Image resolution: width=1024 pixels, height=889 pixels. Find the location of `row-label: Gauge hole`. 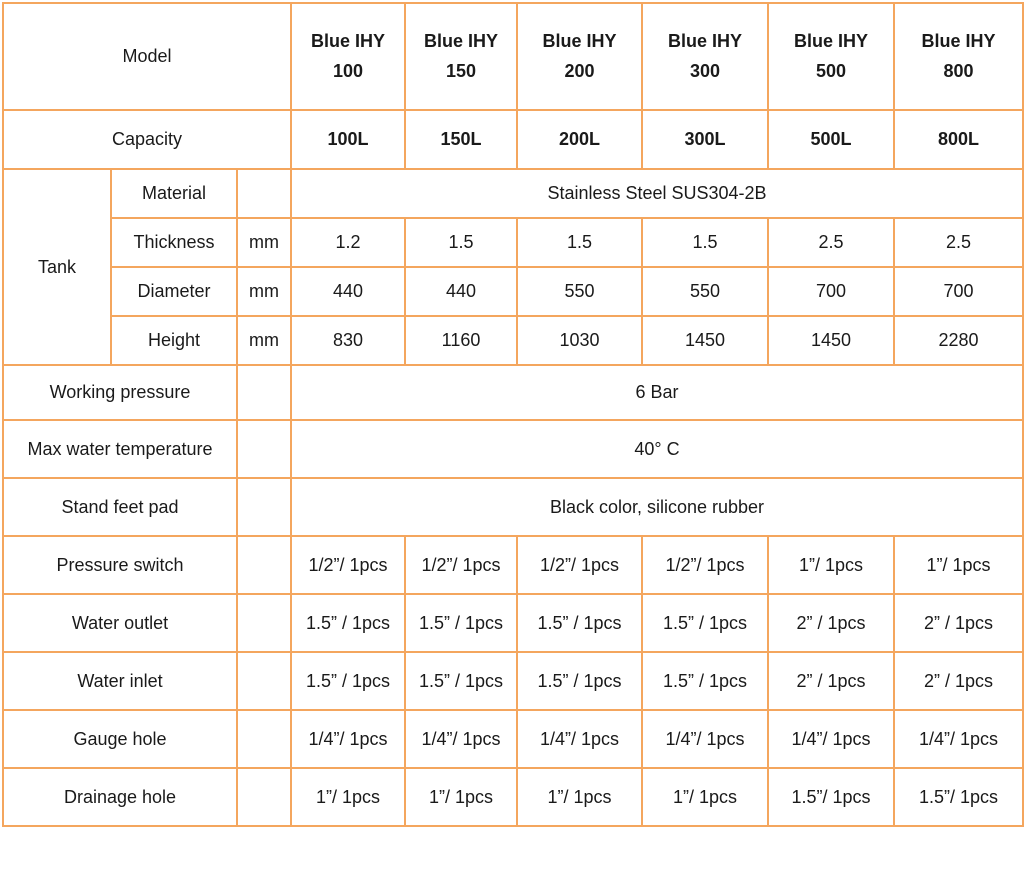

row-label: Gauge hole is located at coordinates (120, 739).